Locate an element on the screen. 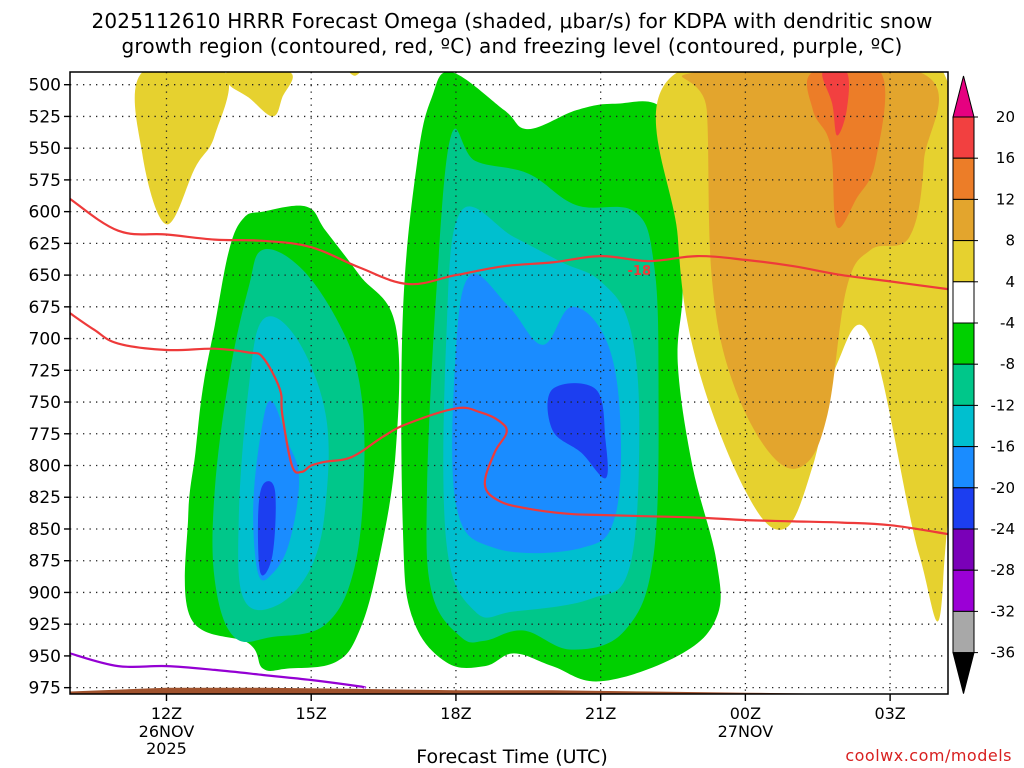 This screenshot has width=1024, height=768. colorbar-level--28to-24 is located at coordinates (963, 549).